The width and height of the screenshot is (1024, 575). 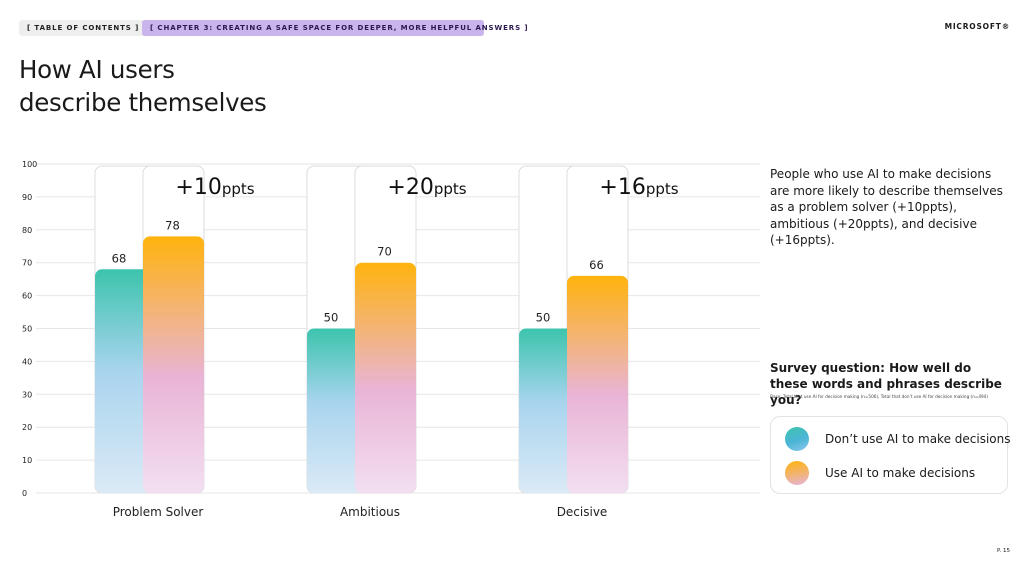 I want to click on y-tick-label: 10, so click(x=27, y=460).